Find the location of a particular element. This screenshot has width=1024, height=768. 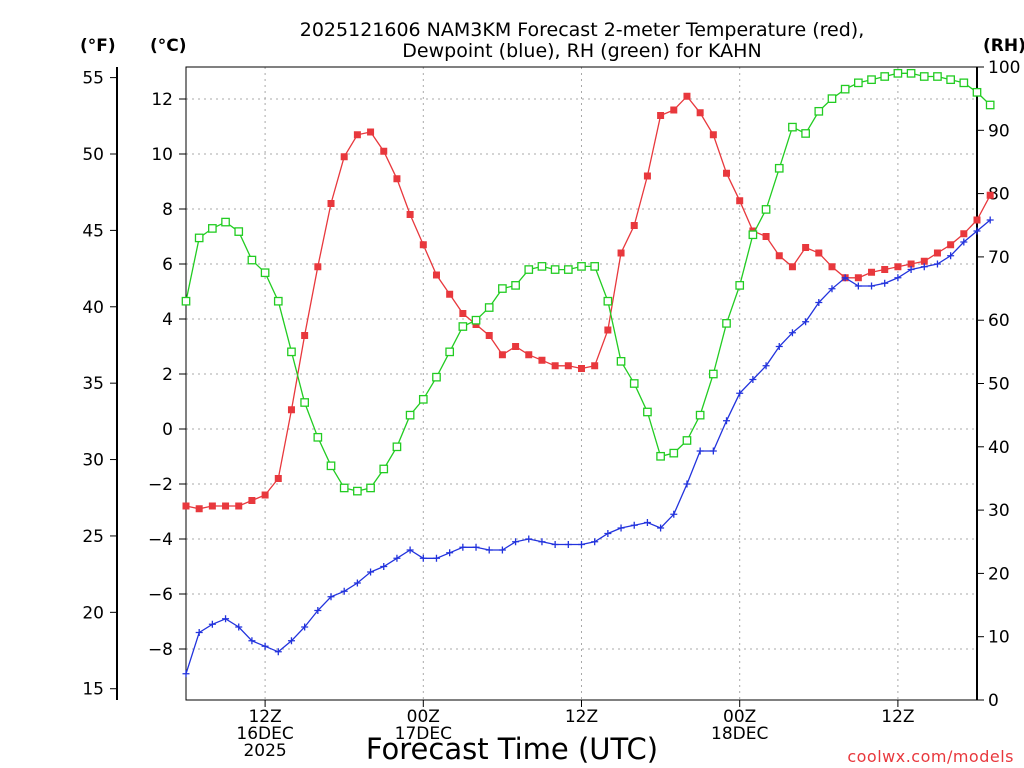

x-tick-label: 00Z is located at coordinates (739, 717).